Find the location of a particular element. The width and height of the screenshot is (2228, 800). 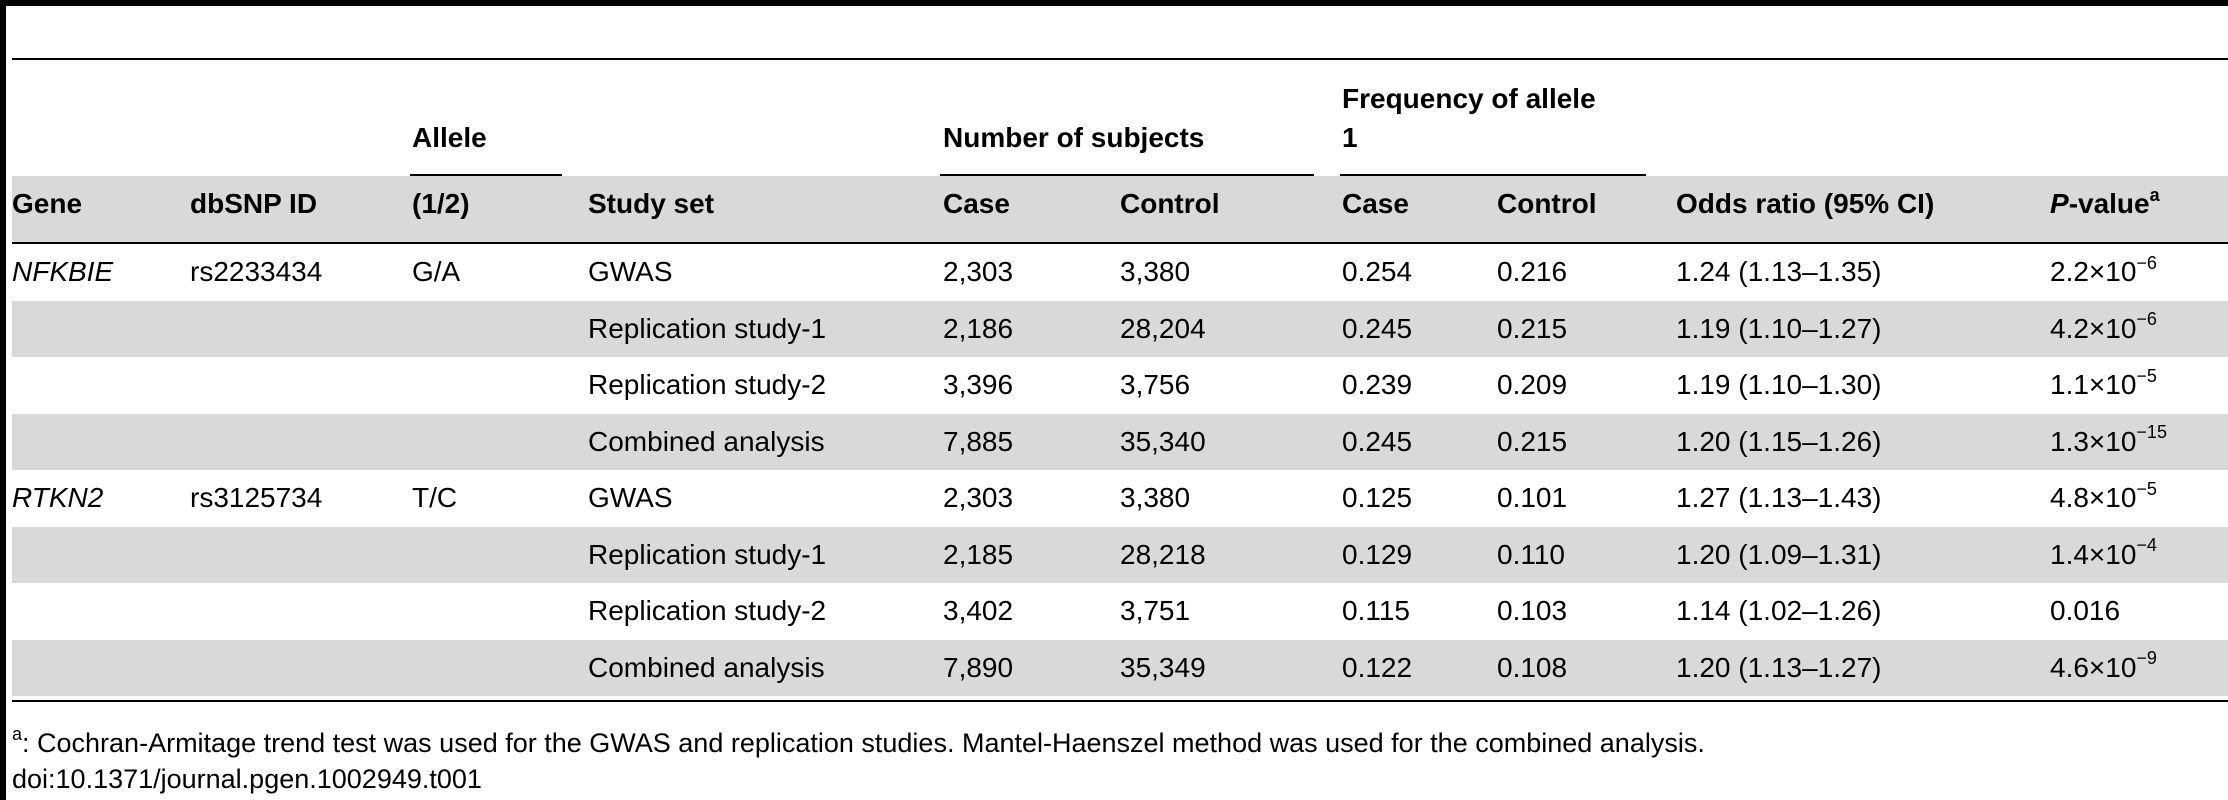

cell-freq-case: 0.122 is located at coordinates (1377, 667).